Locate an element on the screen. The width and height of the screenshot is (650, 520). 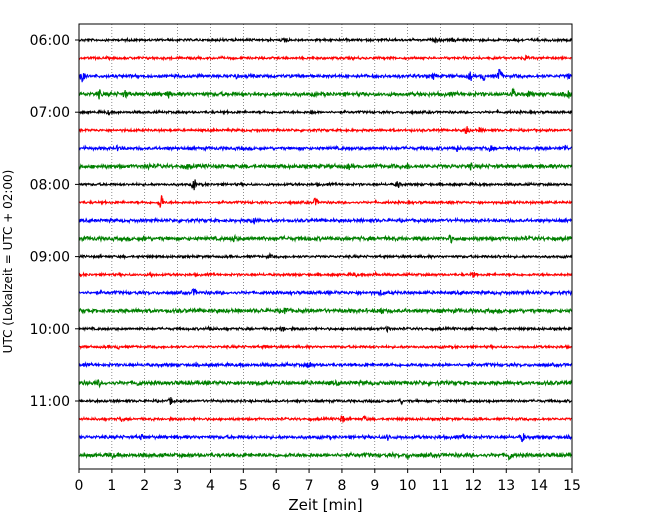
x-tick-label: 5 is located at coordinates (243, 486).